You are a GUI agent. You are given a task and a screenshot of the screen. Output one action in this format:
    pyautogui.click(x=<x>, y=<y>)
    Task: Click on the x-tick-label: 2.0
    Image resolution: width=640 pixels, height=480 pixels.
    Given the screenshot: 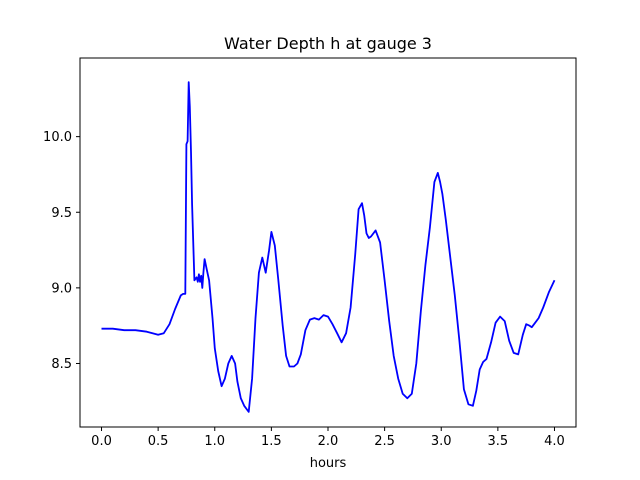 What is the action you would take?
    pyautogui.click(x=328, y=441)
    